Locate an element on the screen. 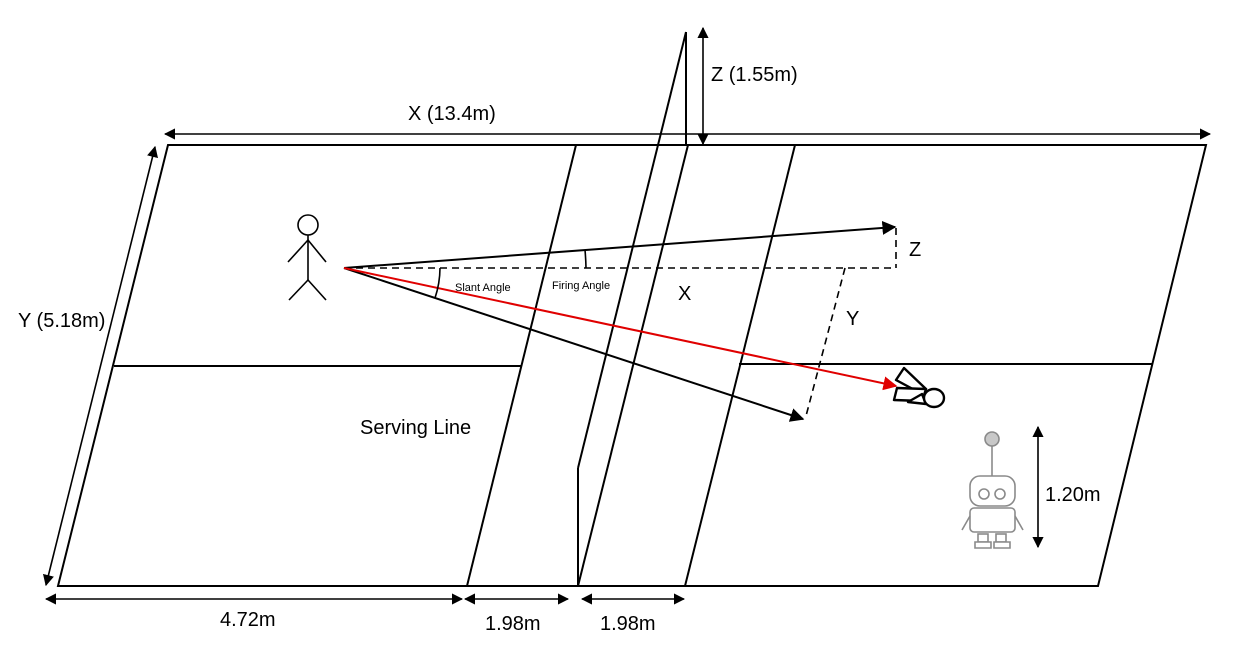 The height and width of the screenshot is (652, 1242). back-section-label: 4.72m is located at coordinates (248, 620).